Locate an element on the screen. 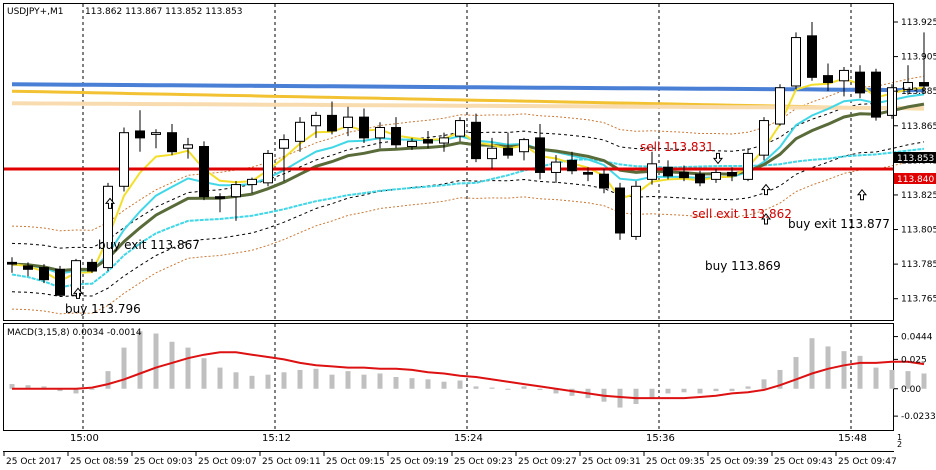 This screenshot has width=936, height=470. macd-tick-label: 0.0444 is located at coordinates (917, 338).